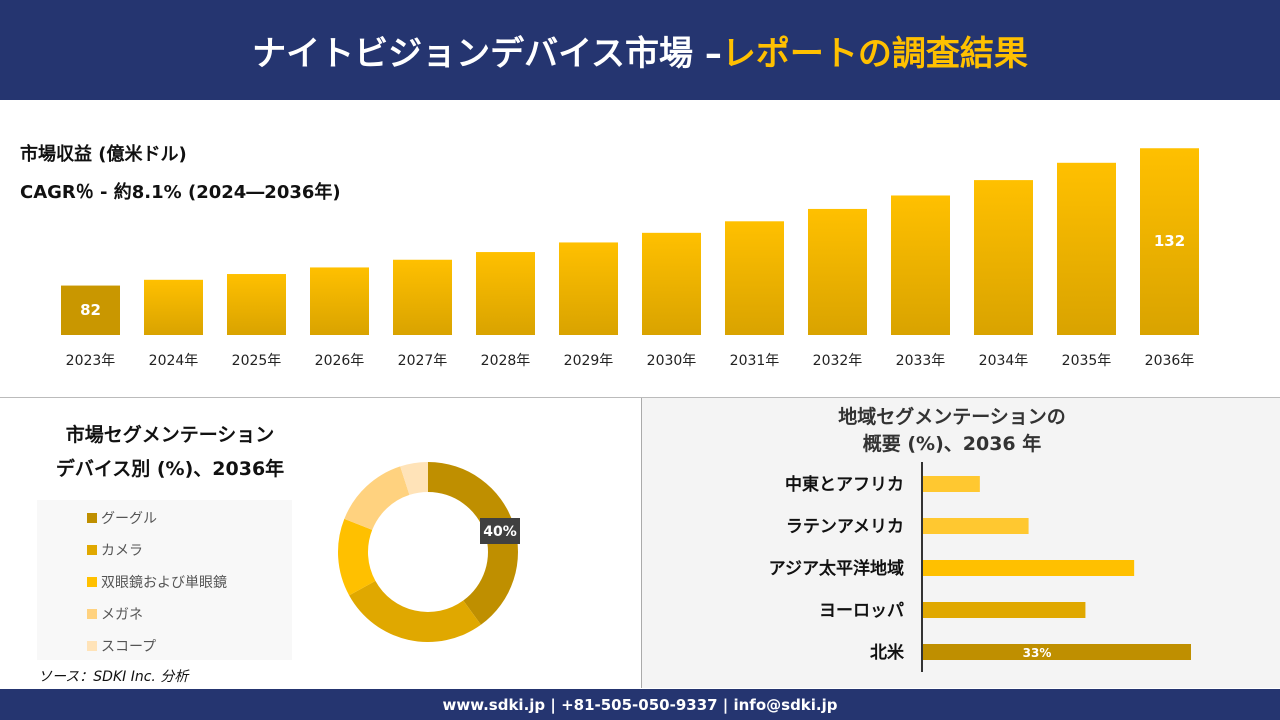 The image size is (1280, 720). What do you see at coordinates (952, 444) in the screenshot?
I see `region-title-line2: 概要 (%)、2036 年` at bounding box center [952, 444].